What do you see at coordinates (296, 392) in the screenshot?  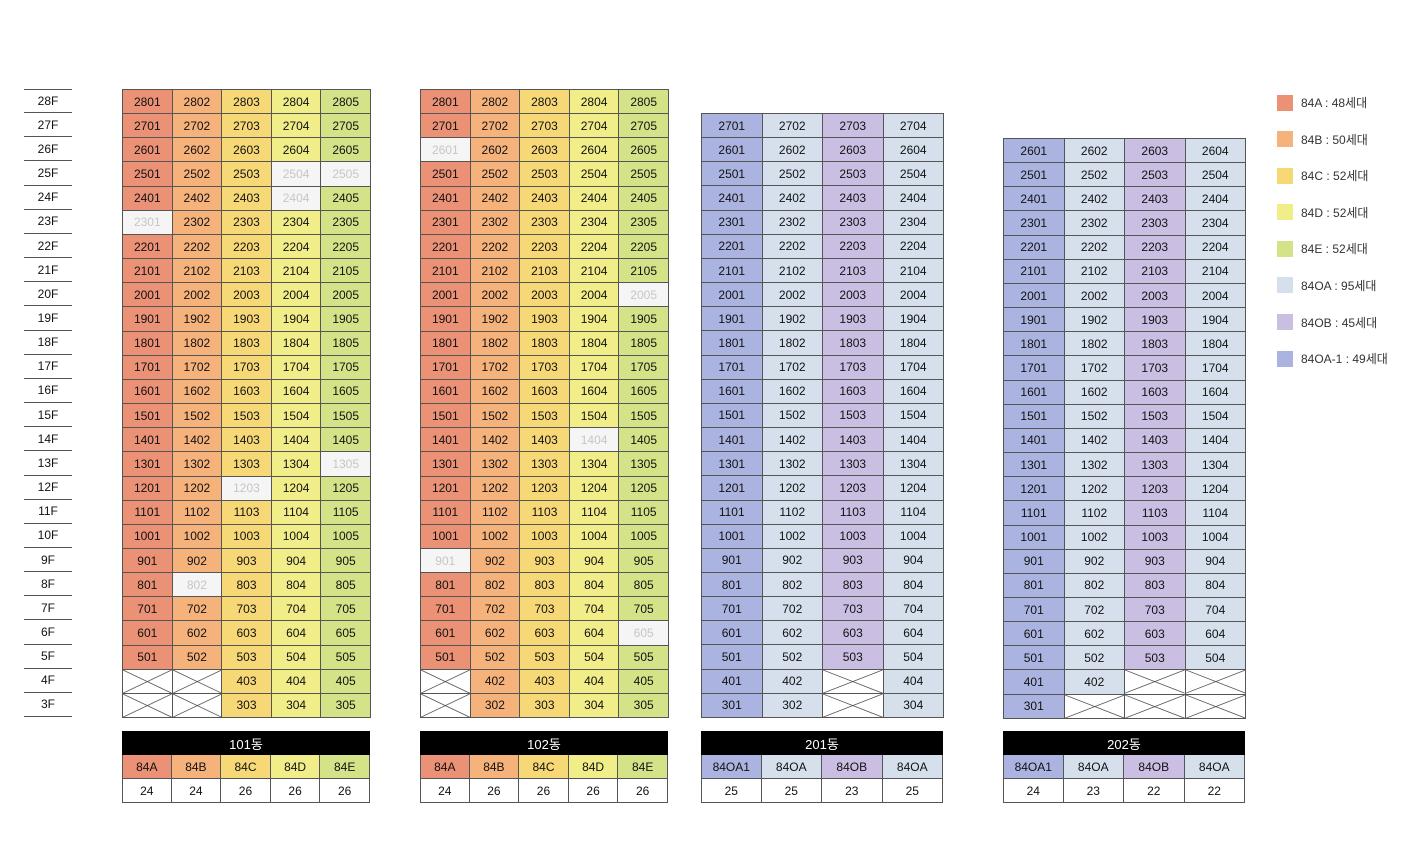 I see `unit-cell: 1604` at bounding box center [296, 392].